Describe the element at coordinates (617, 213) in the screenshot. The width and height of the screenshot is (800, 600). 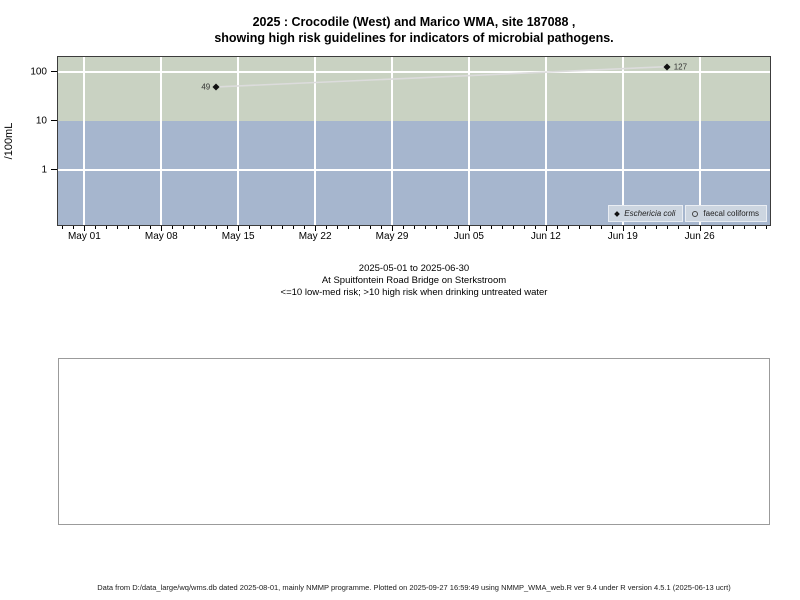
I see `filled-diamond-icon` at that location.